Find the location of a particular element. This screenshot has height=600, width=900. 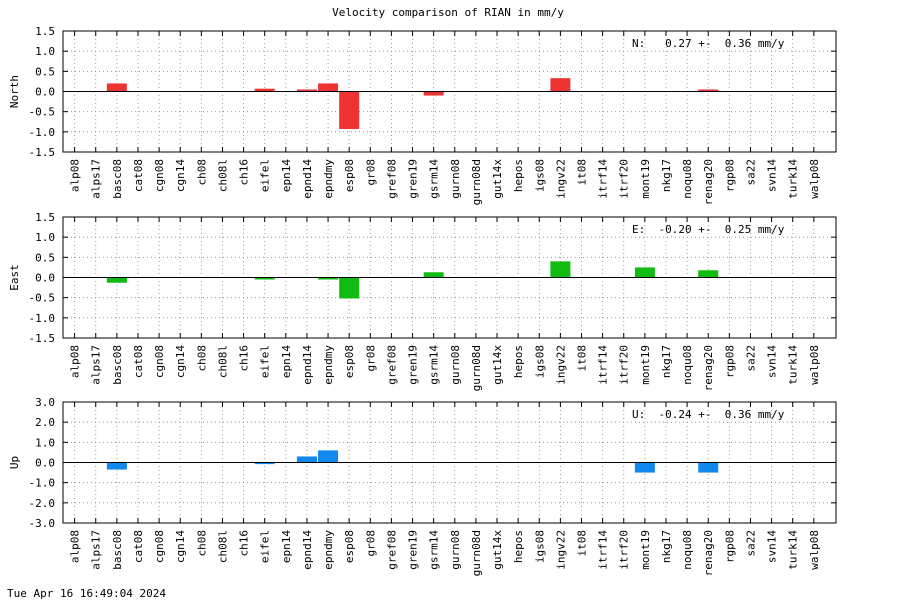

east-xtick-label-gsrm14: gsrm14 is located at coordinates (434, 365).